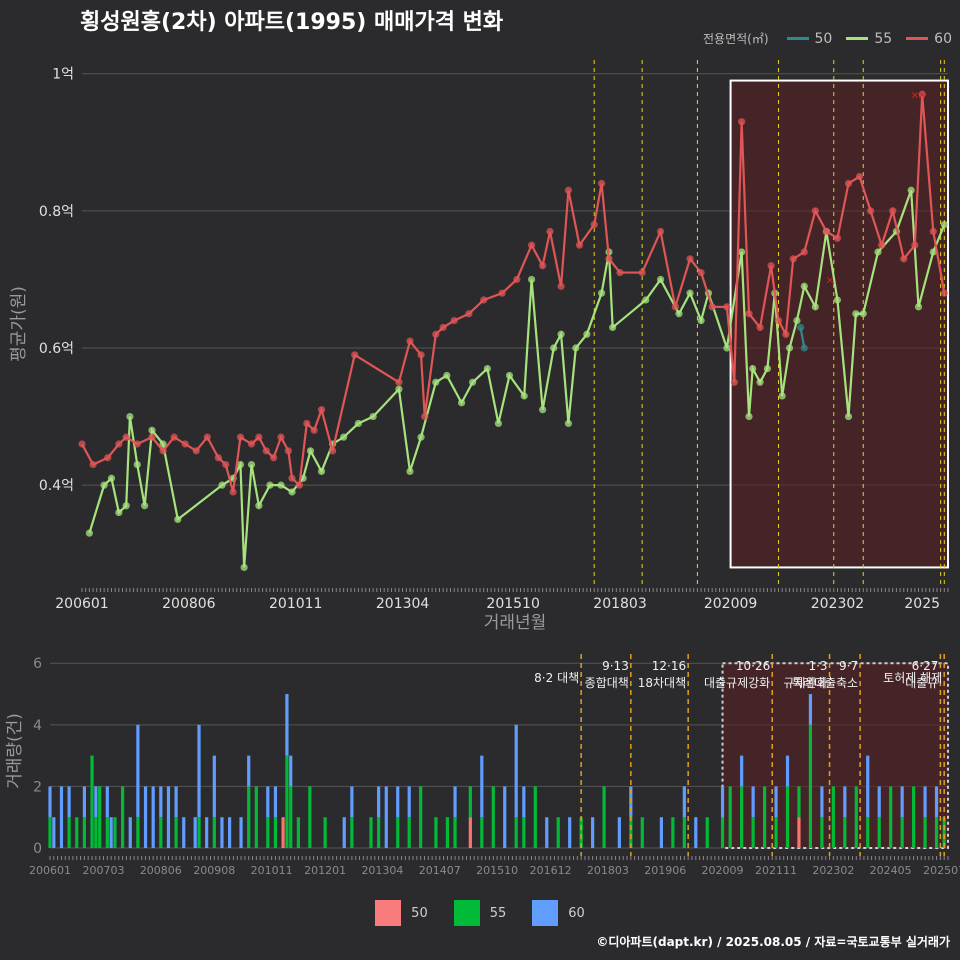  I want to click on bar-legend: 50 55 60, so click(480, 913).